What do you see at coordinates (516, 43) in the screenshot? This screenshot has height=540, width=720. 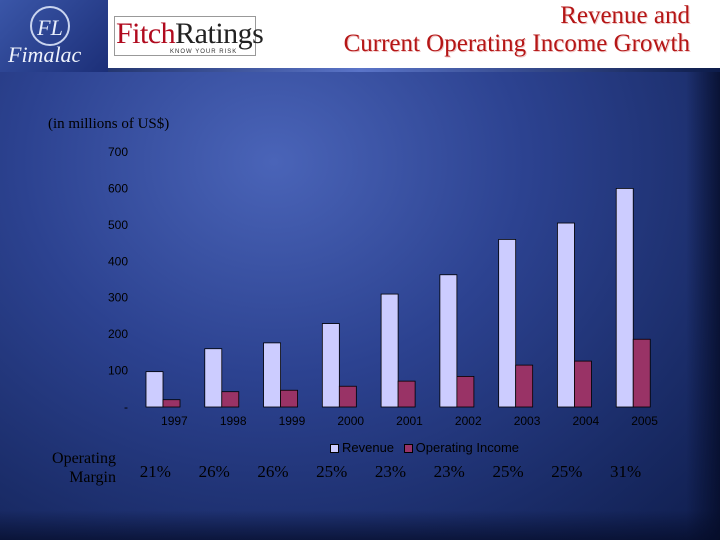 I see `slide-title-line-2: Current Operating Income Growth` at bounding box center [516, 43].